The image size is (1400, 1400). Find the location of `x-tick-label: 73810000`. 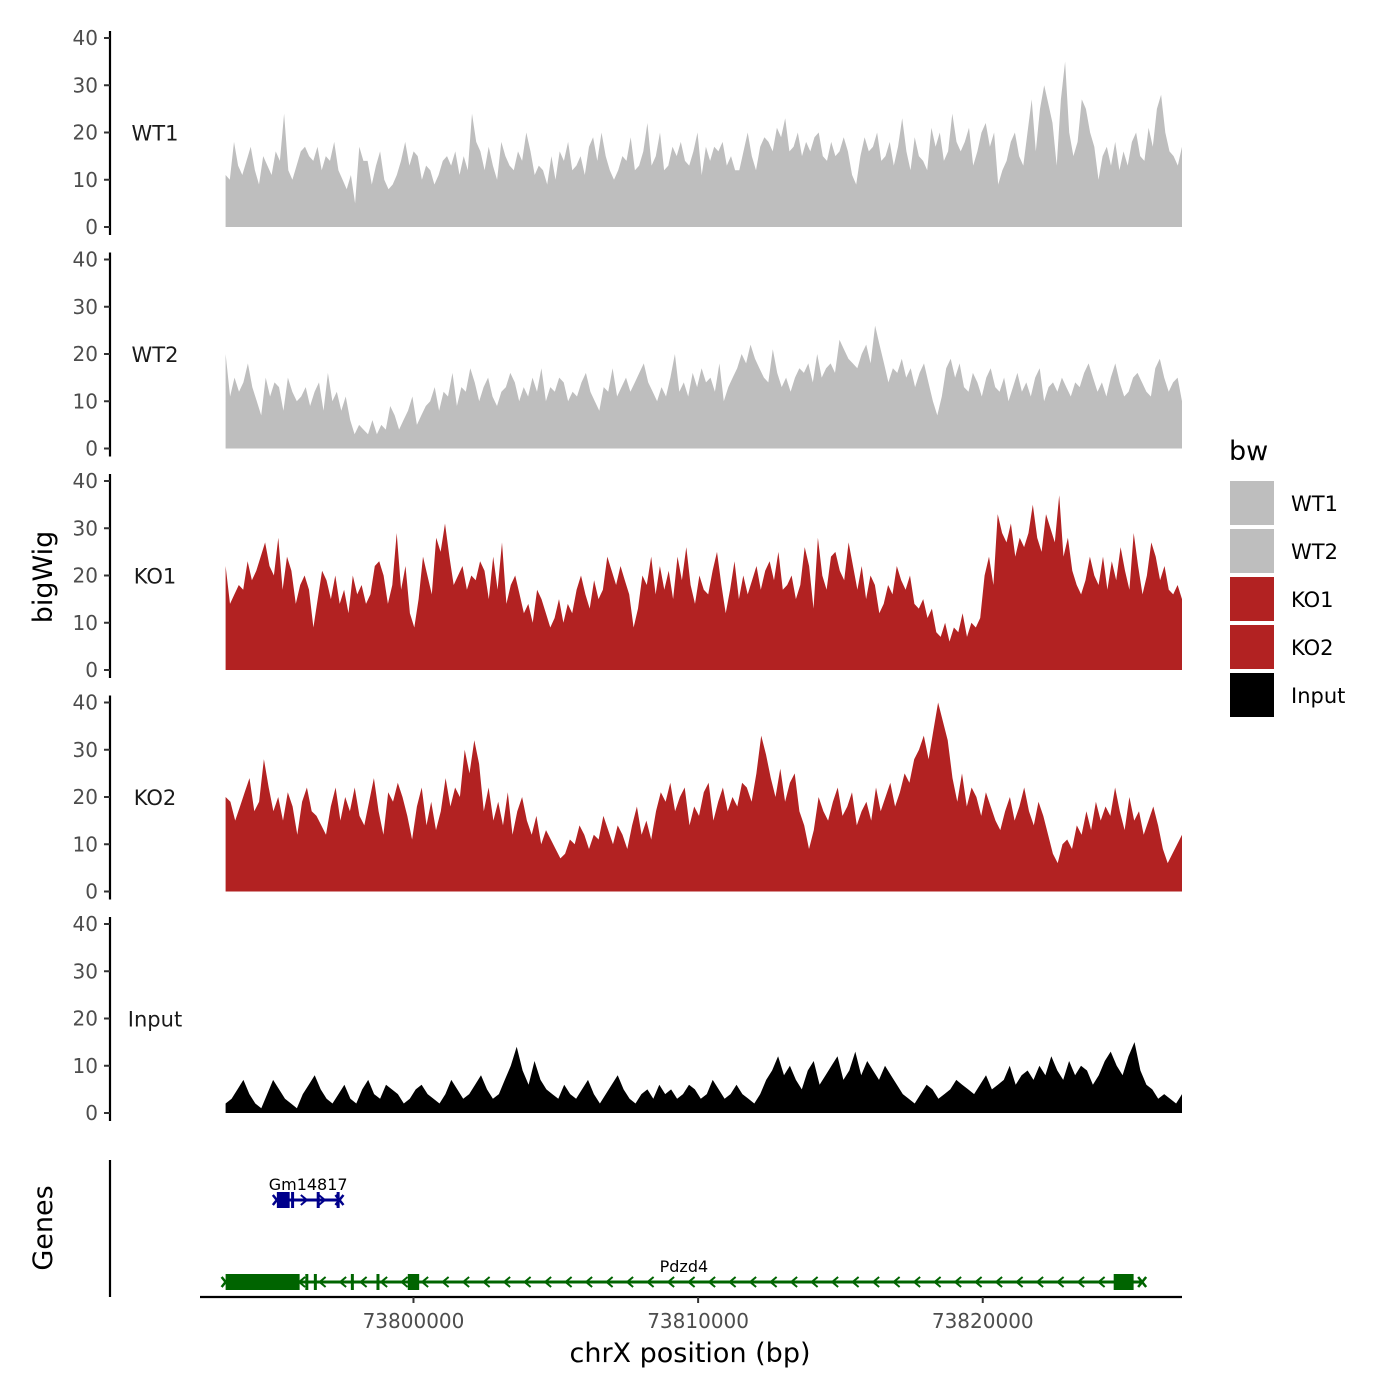

x-tick-label: 73810000 is located at coordinates (698, 1321).